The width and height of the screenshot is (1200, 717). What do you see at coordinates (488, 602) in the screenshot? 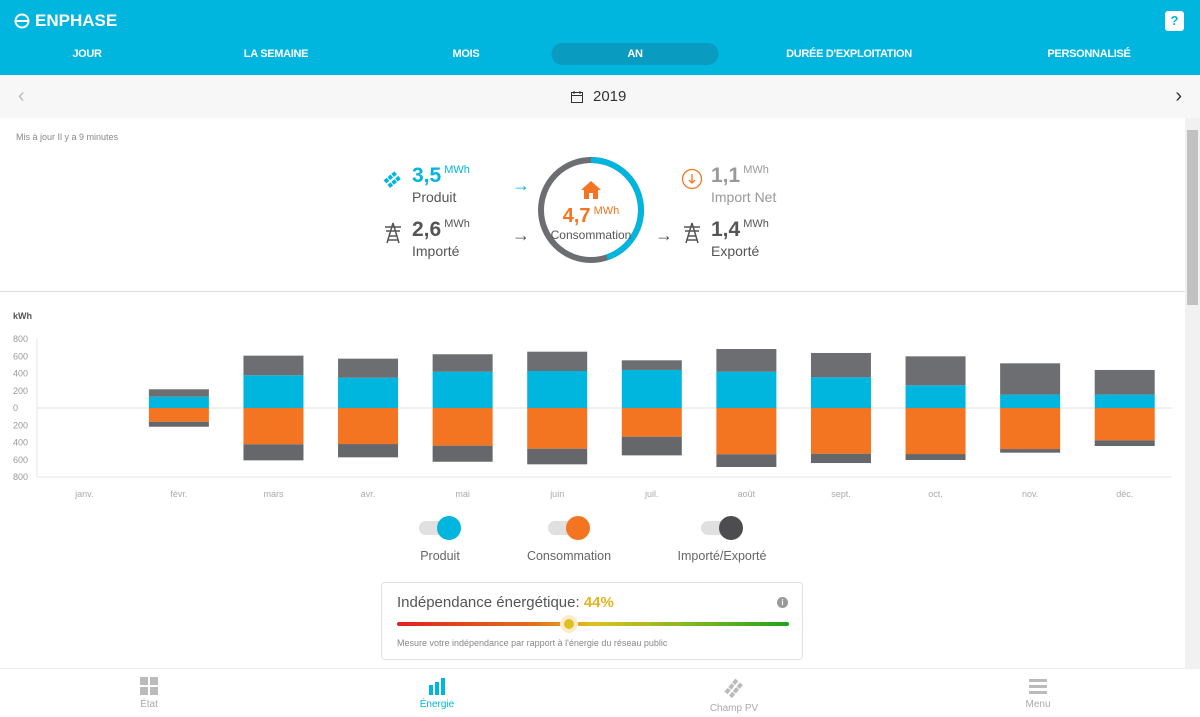
I see `independence-title-text: Indépendance énergétique:` at bounding box center [488, 602].